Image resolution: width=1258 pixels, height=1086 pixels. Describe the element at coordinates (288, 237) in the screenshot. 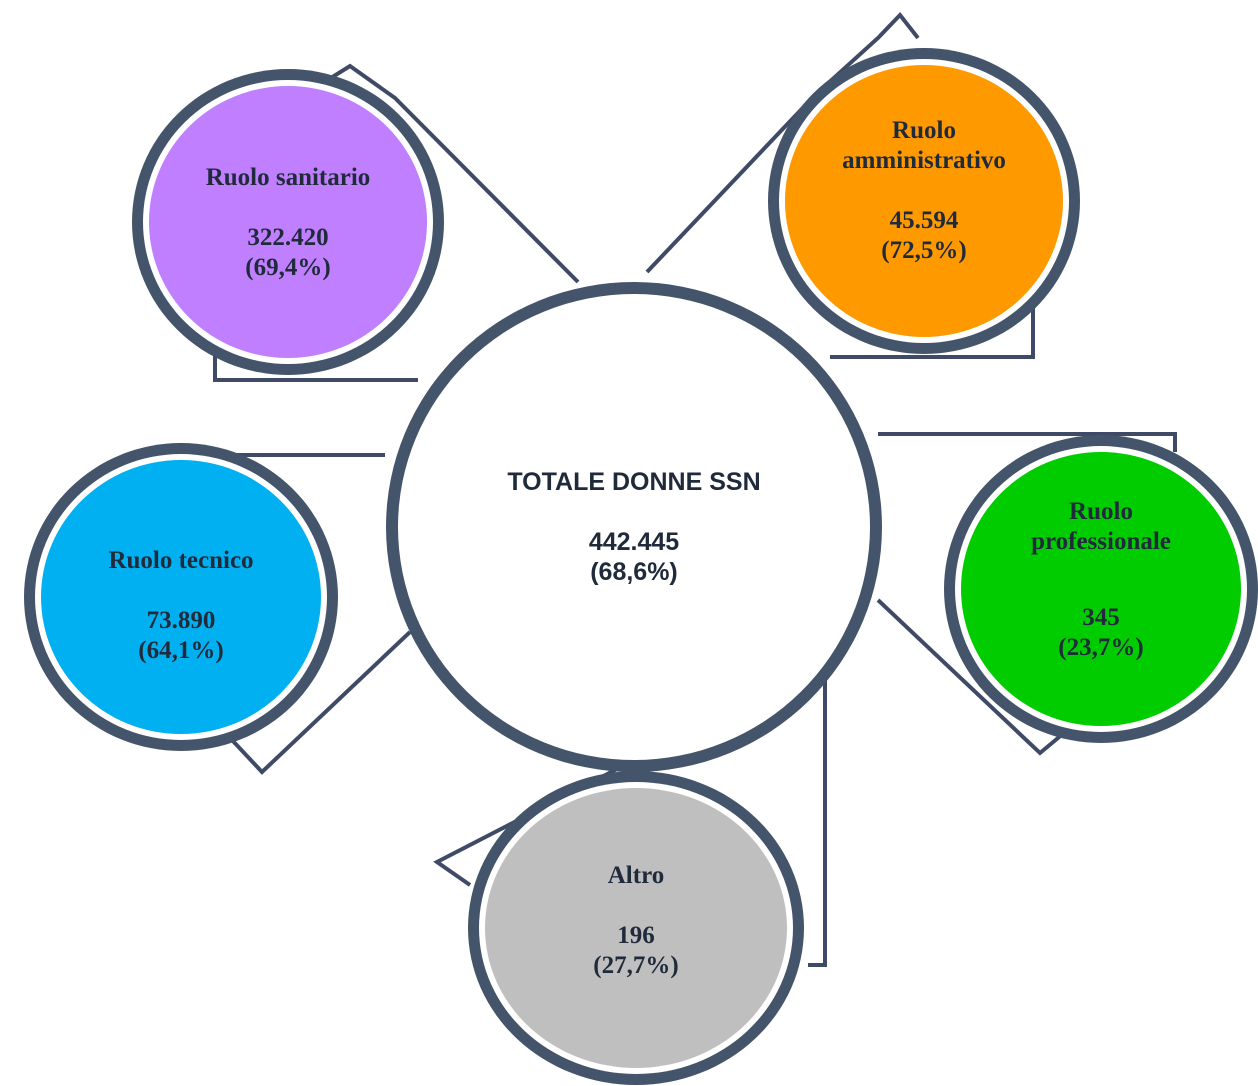

I see `node-sanitario-value: 322.420` at that location.